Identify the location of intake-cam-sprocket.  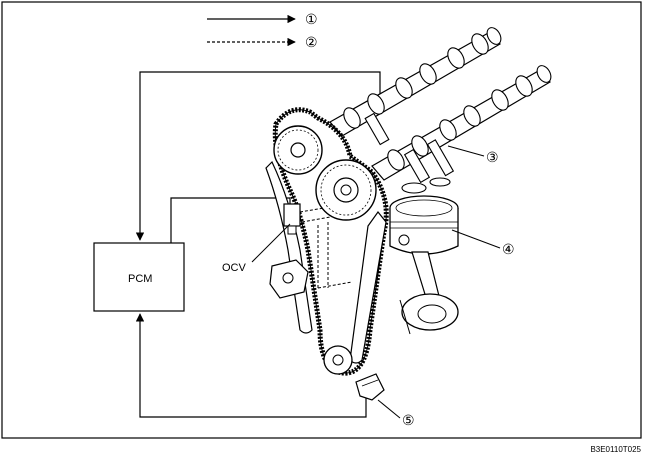
(298, 150).